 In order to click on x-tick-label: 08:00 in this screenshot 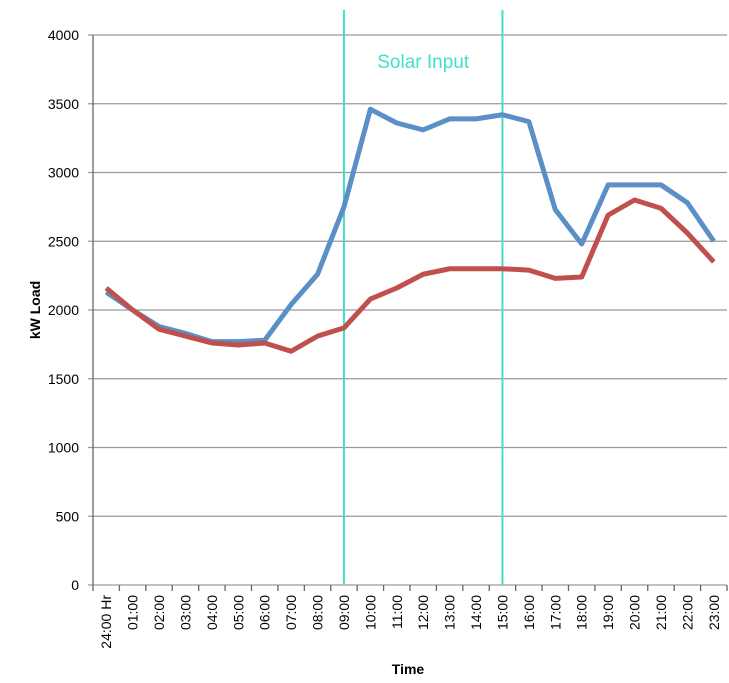, I will do `click(318, 612)`.